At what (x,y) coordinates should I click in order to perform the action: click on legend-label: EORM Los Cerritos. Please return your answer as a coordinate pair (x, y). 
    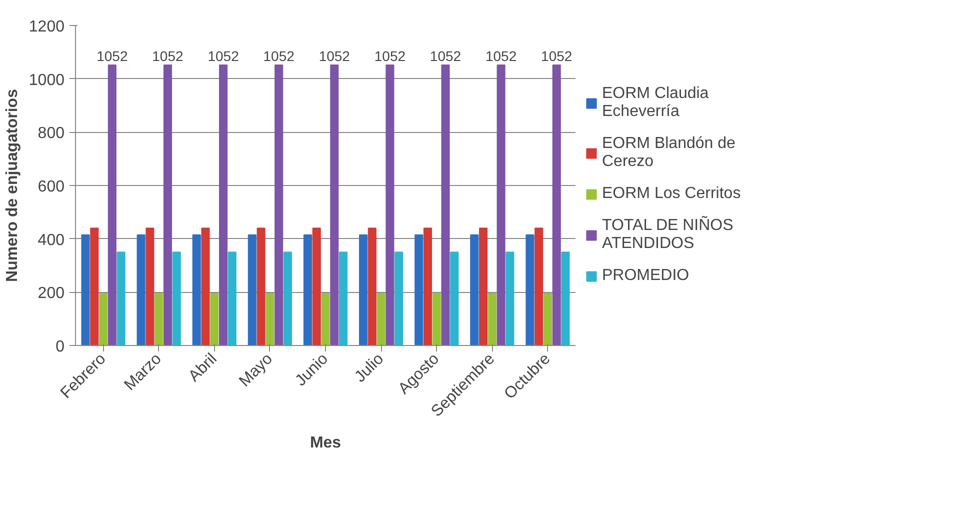
    Looking at the image, I should click on (671, 194).